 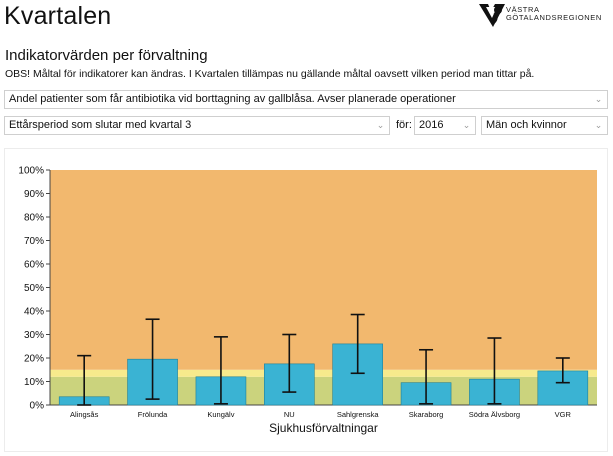 What do you see at coordinates (220, 414) in the screenshot?
I see `x-tick-label: Kungälv` at bounding box center [220, 414].